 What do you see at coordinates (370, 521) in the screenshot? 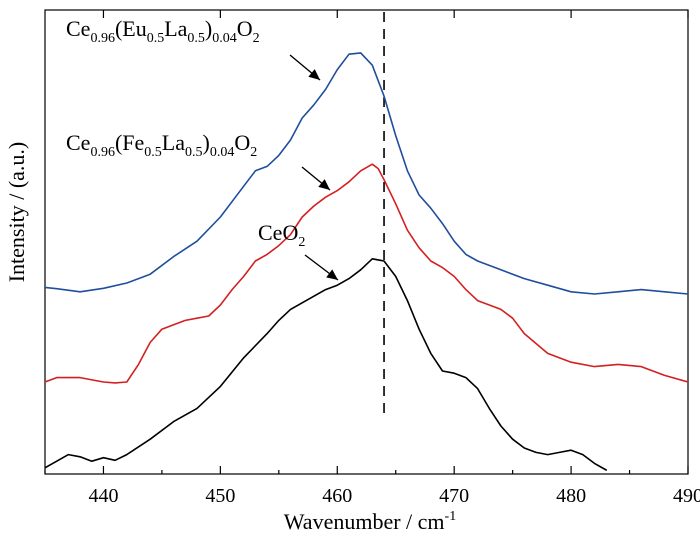
I see `x-axis-title: Wavenumber / cm-1` at bounding box center [370, 521].